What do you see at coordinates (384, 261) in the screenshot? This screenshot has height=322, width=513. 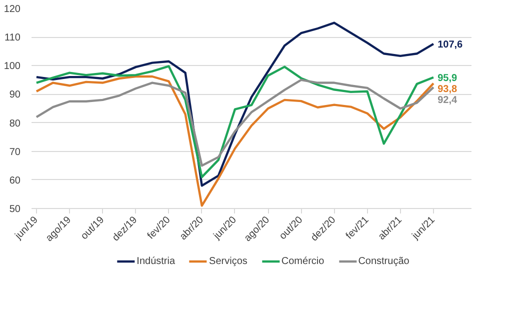 I see `legend-label: Construção` at bounding box center [384, 261].